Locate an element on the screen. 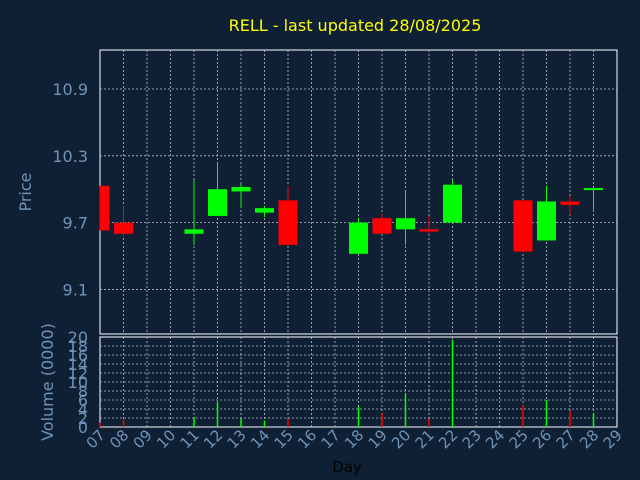 This screenshot has width=640, height=480. price-tick-label: 9.7 is located at coordinates (75, 223).